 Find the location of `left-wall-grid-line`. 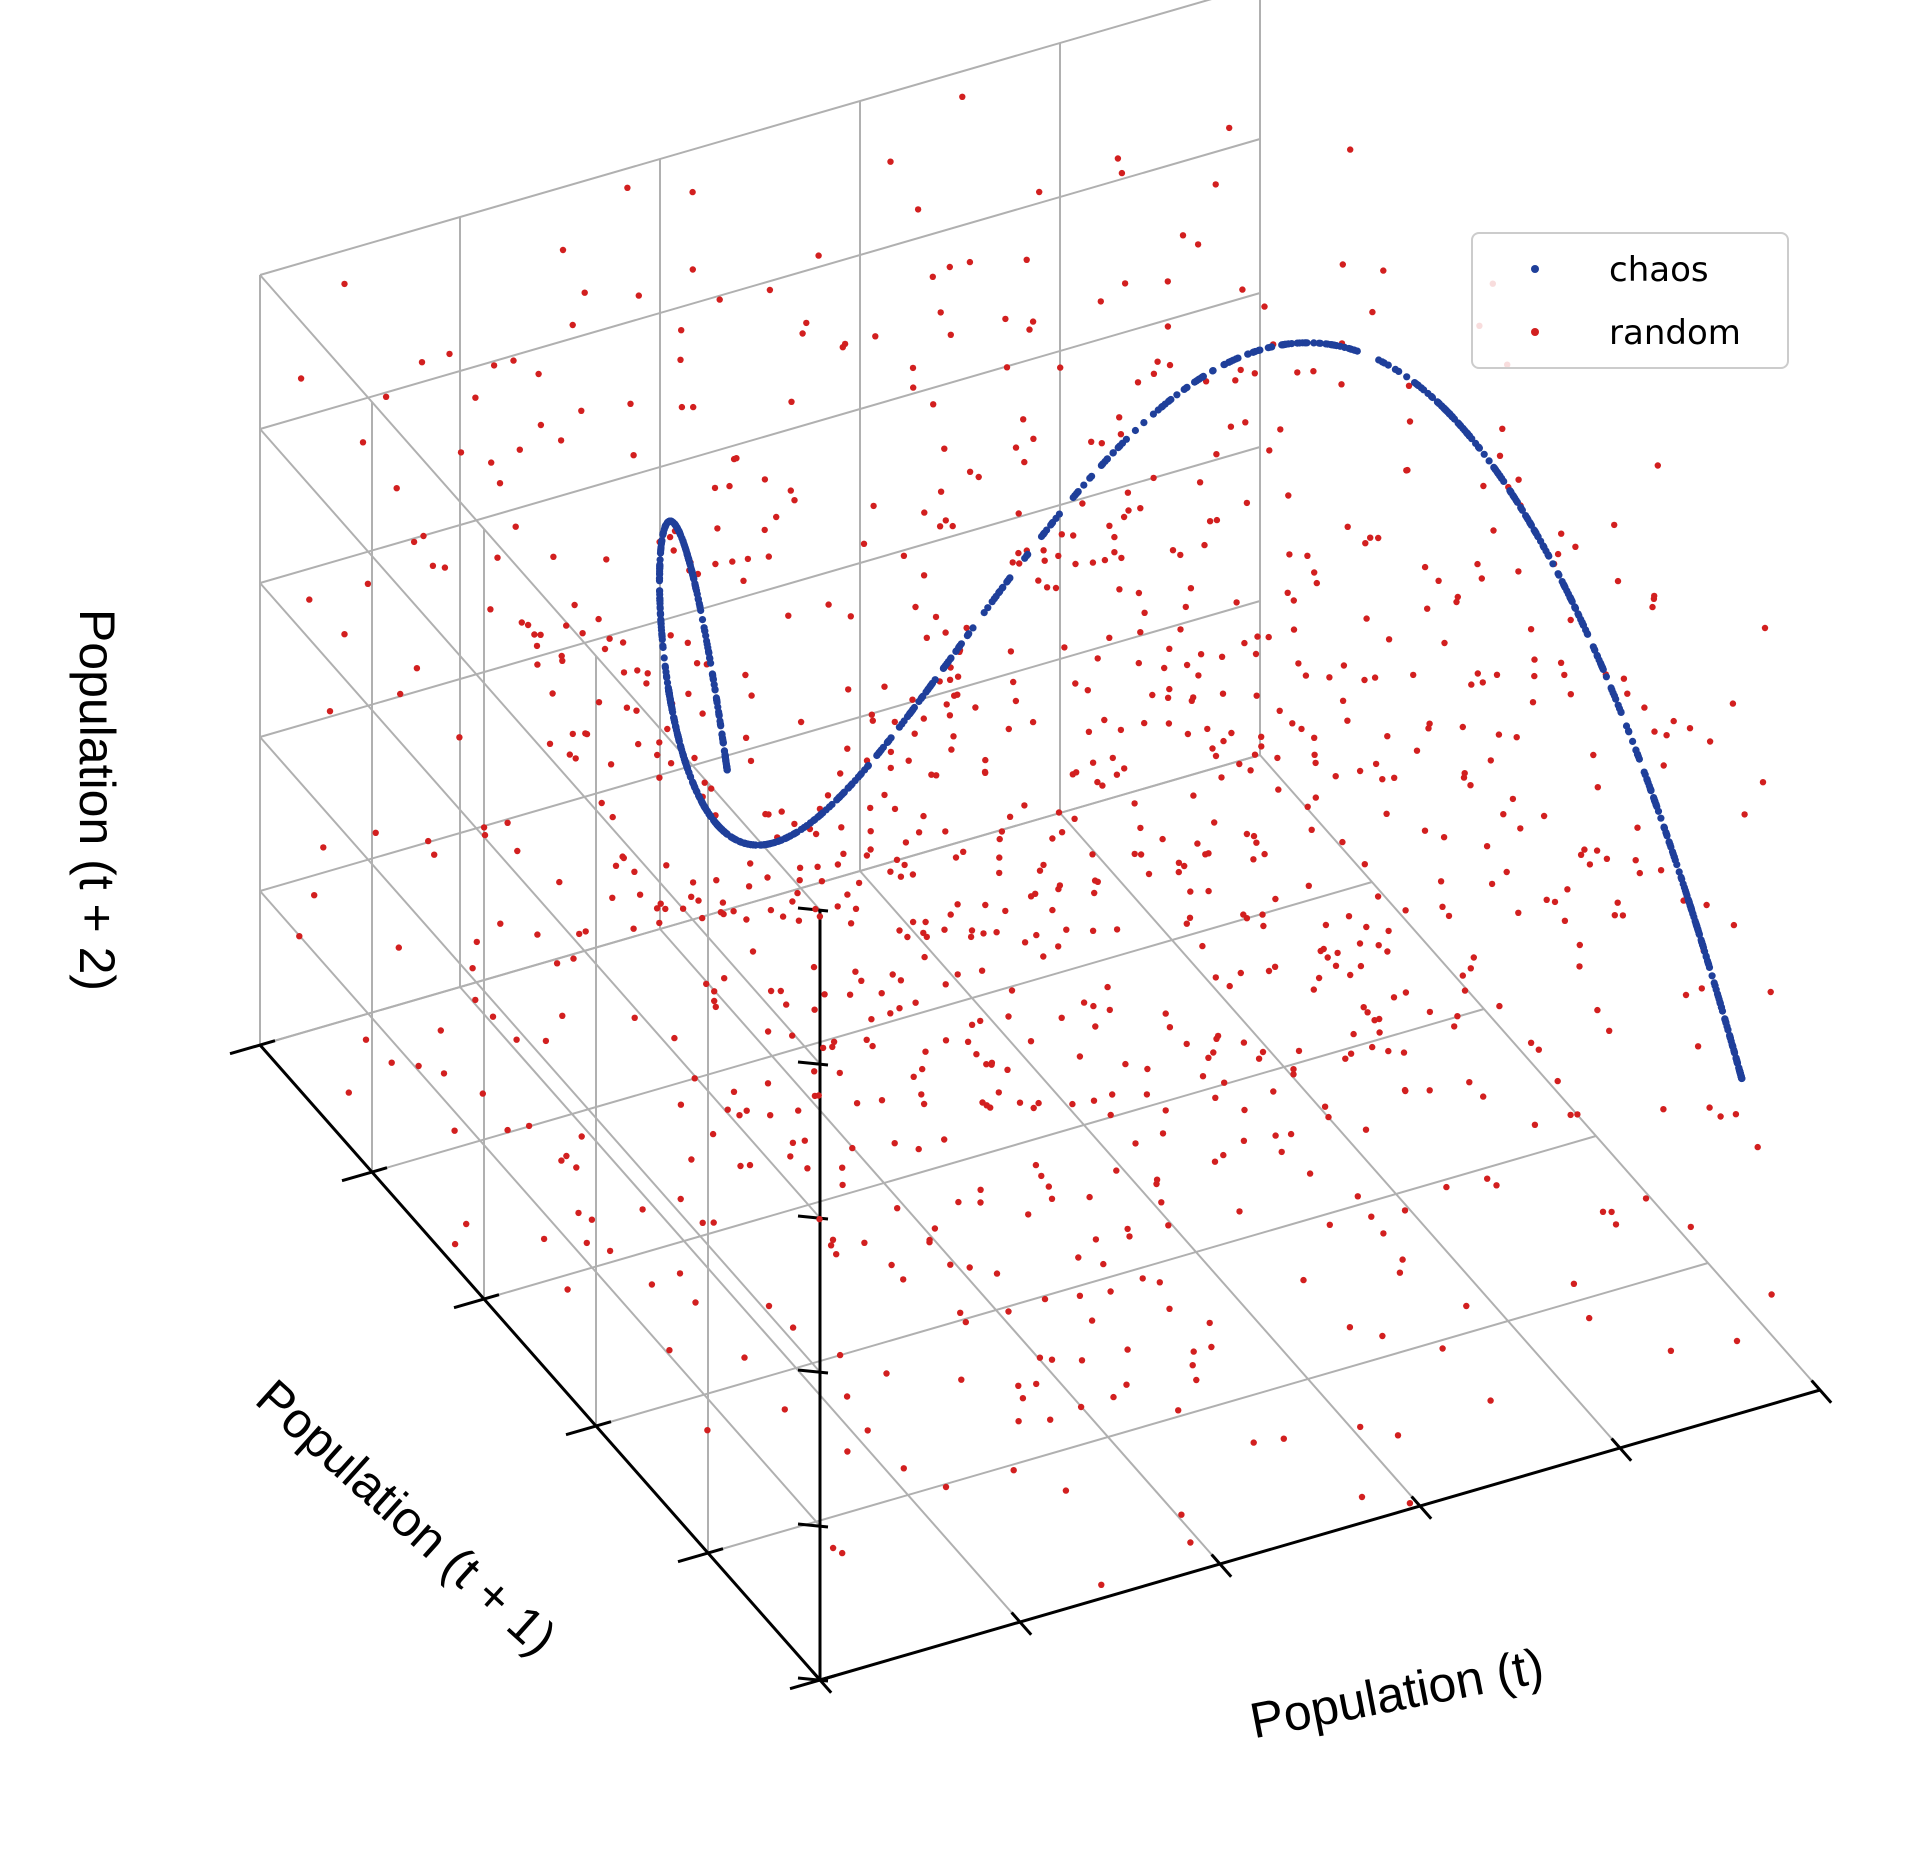

left-wall-grid-line is located at coordinates (540, 592).